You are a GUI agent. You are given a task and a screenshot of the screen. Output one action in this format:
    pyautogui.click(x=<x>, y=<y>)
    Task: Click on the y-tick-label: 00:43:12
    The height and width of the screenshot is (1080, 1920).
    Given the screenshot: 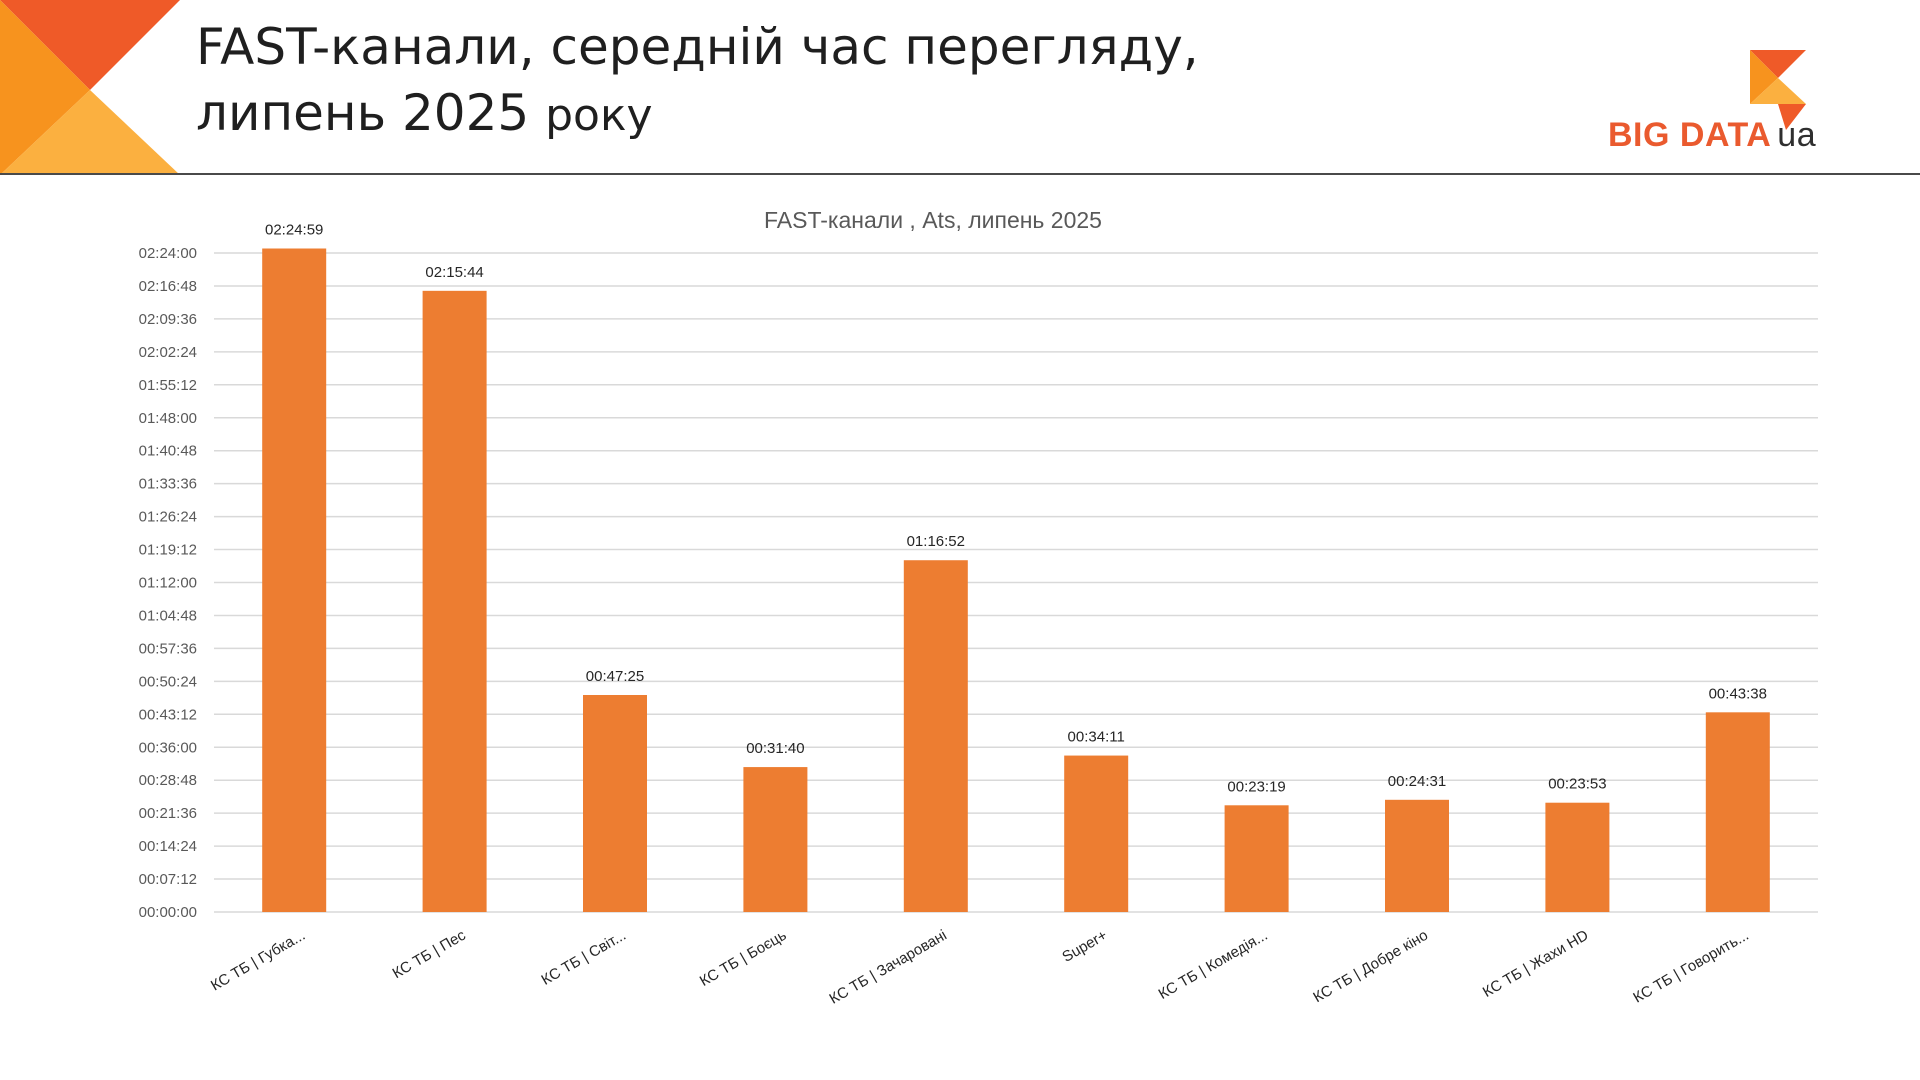 What is the action you would take?
    pyautogui.click(x=168, y=714)
    